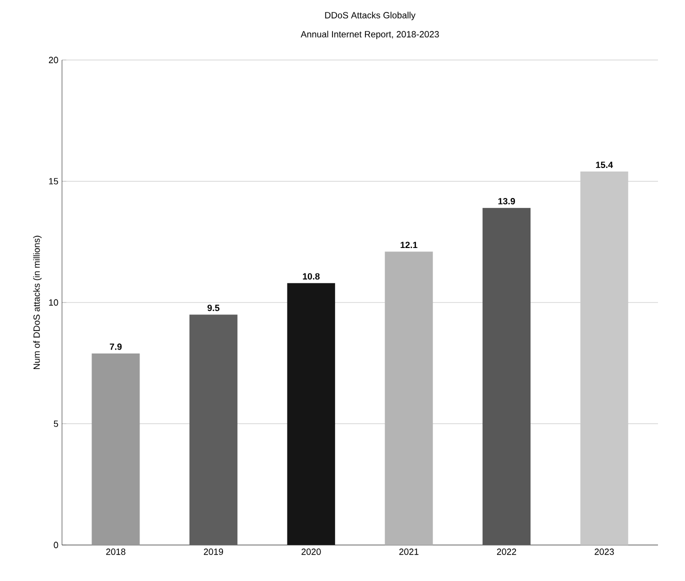 Image resolution: width=685 pixels, height=581 pixels. I want to click on chart-title: DDoS Attacks Globally, so click(370, 16).